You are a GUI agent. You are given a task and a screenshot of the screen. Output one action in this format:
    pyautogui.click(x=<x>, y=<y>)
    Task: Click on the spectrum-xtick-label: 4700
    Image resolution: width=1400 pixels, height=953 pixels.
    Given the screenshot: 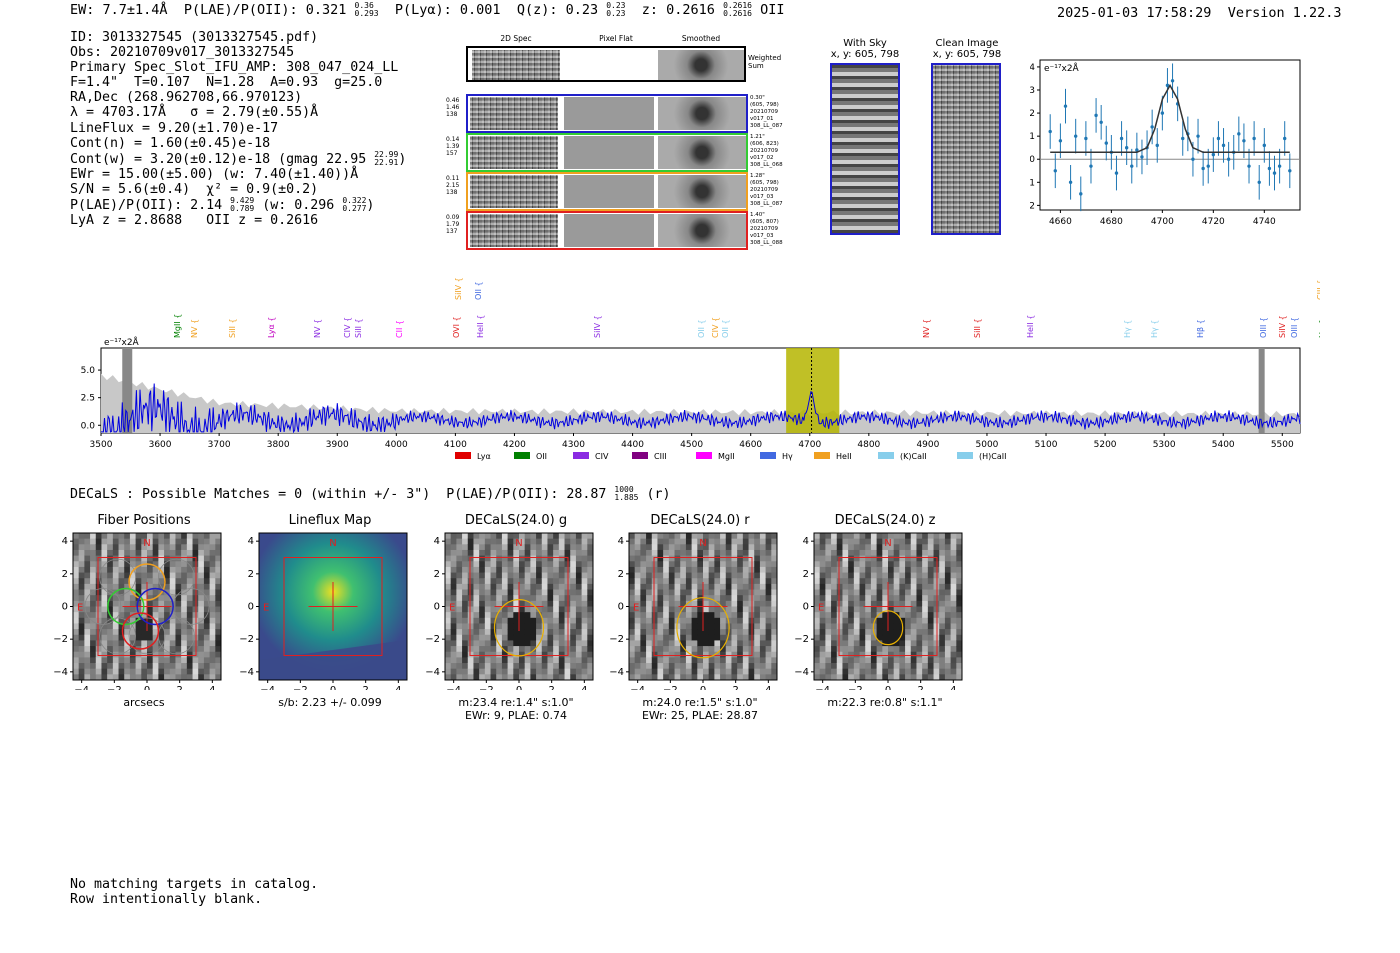 What is the action you would take?
    pyautogui.click(x=809, y=445)
    